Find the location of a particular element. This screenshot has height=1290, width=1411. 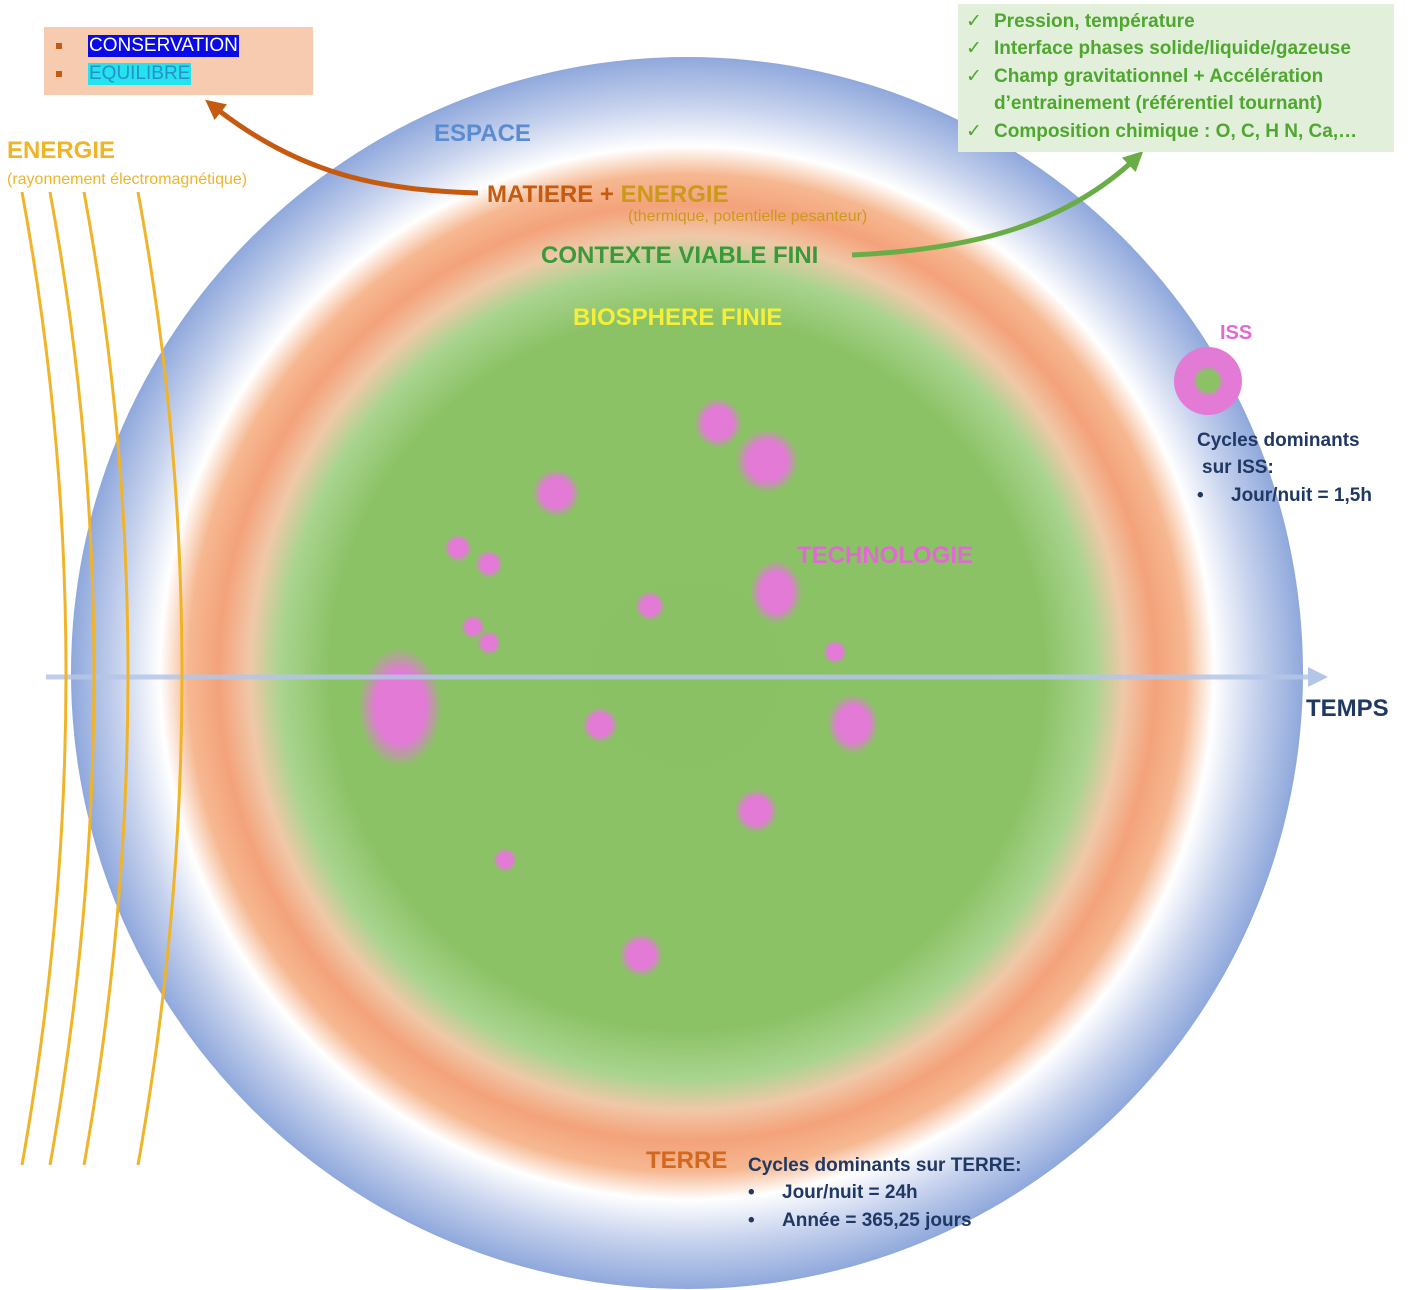

energy-title: ENERGIE is located at coordinates (61, 150).